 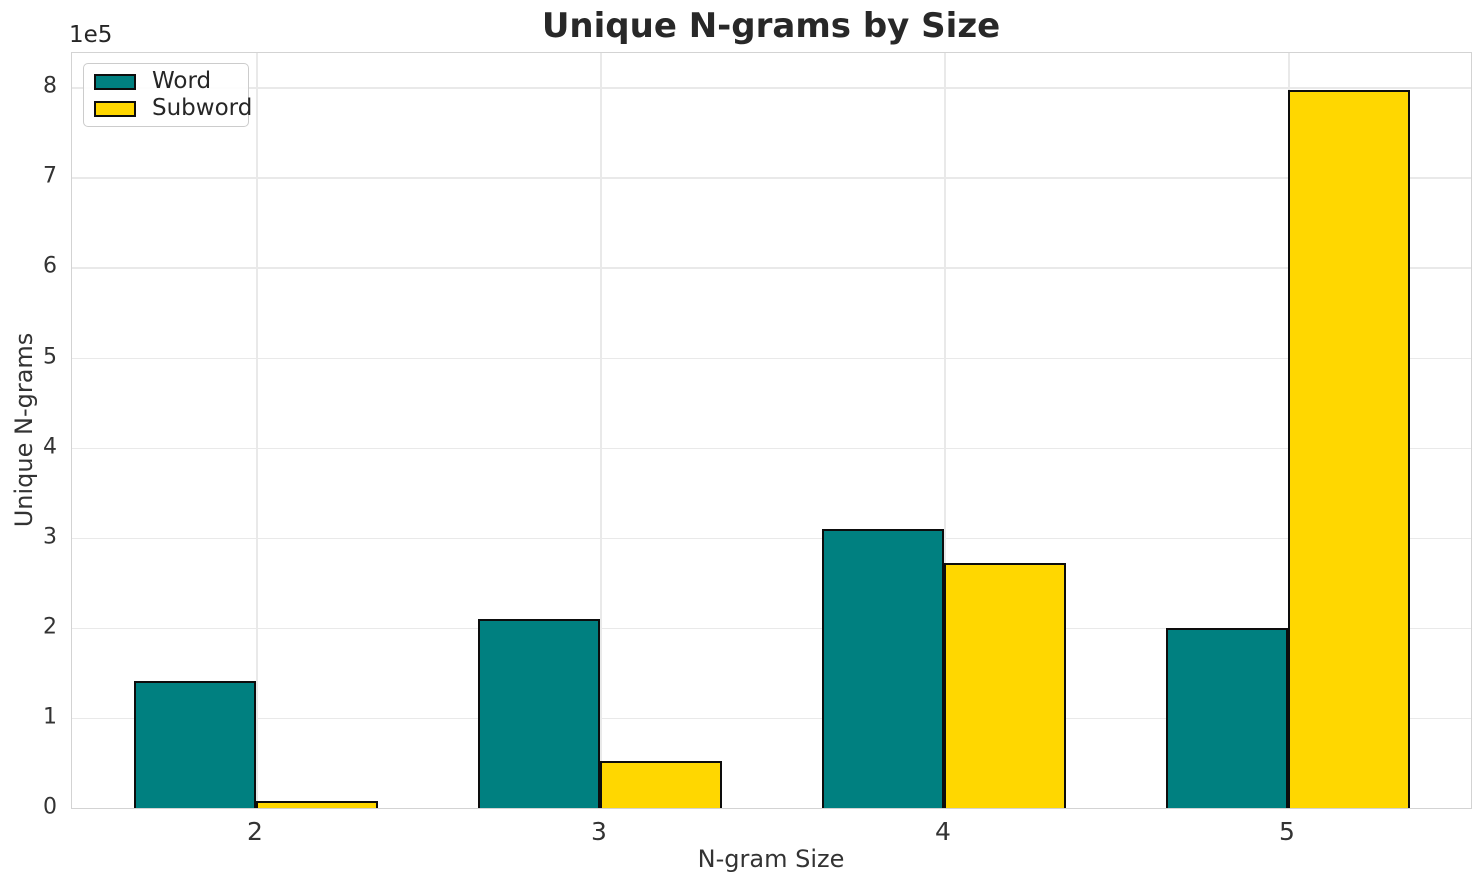 I want to click on y-tick-label-5: 5, so click(x=50, y=357).